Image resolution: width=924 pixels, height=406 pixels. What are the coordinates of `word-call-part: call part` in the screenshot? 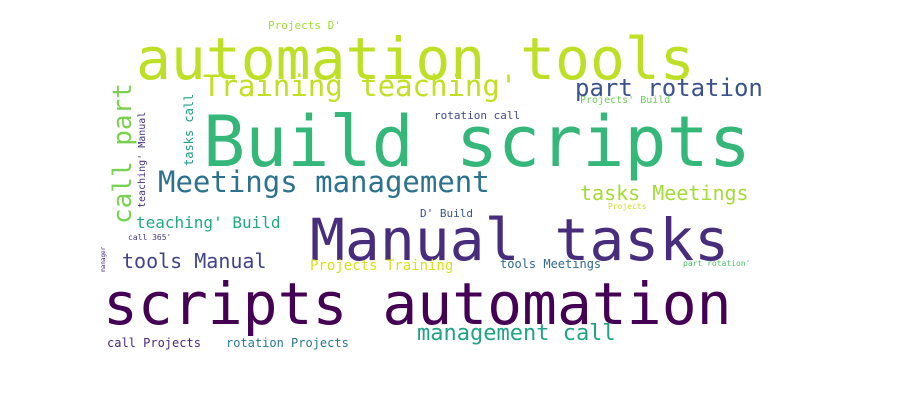 It's located at (123, 153).